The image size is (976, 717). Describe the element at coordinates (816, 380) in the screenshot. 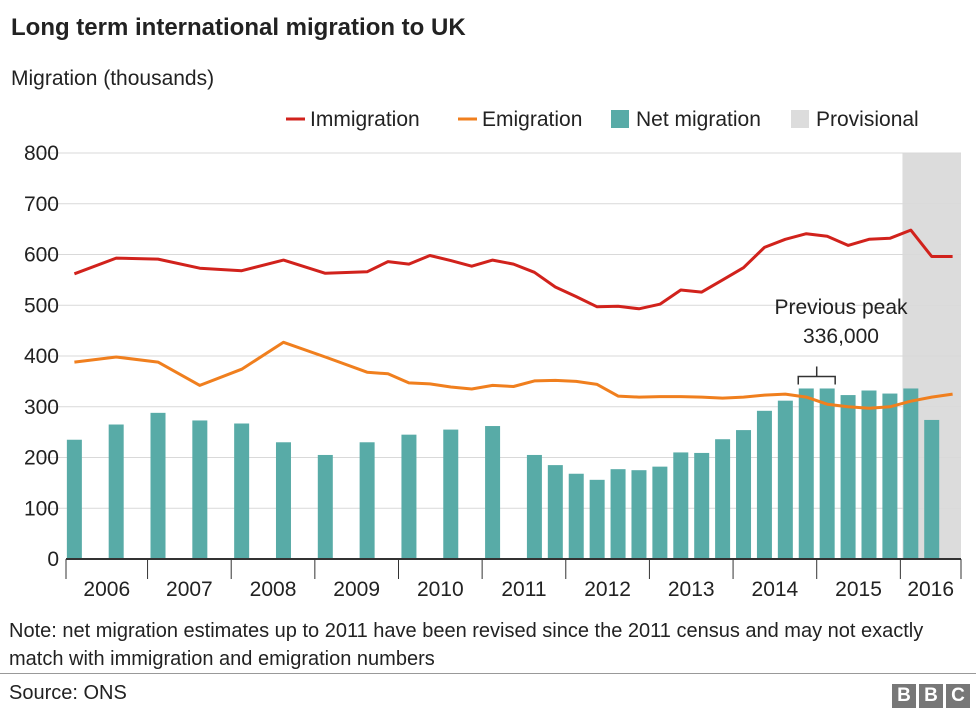

I see `annotation-bracket` at that location.